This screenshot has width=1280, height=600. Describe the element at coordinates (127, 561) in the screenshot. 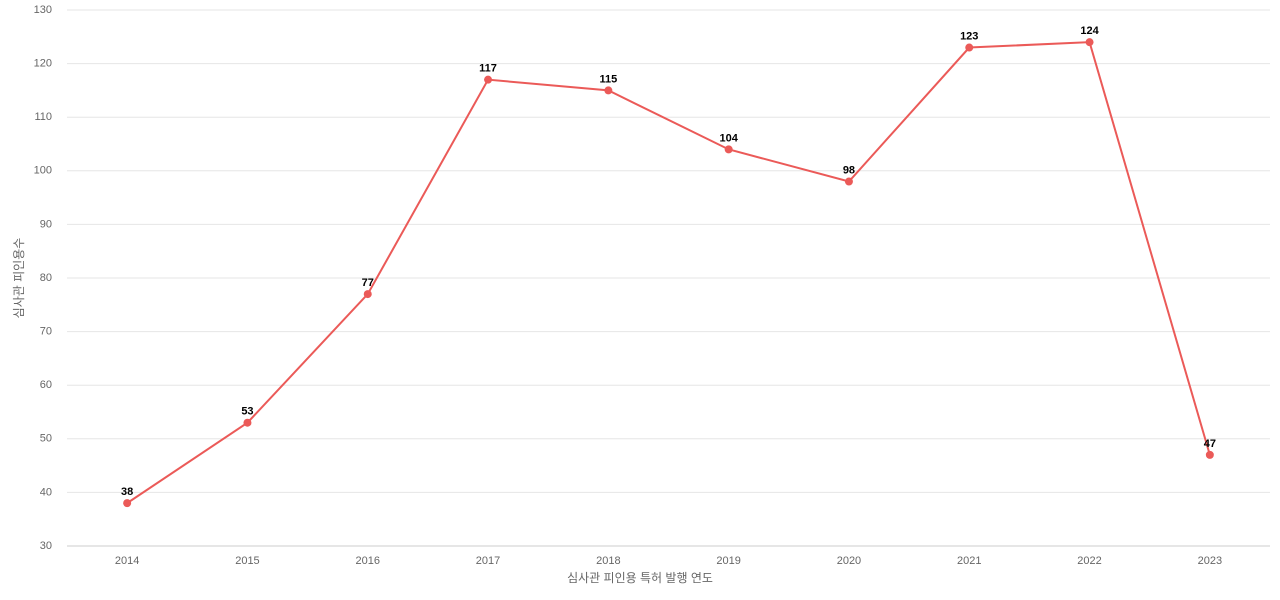

I see `x-tick-label: 2014` at that location.